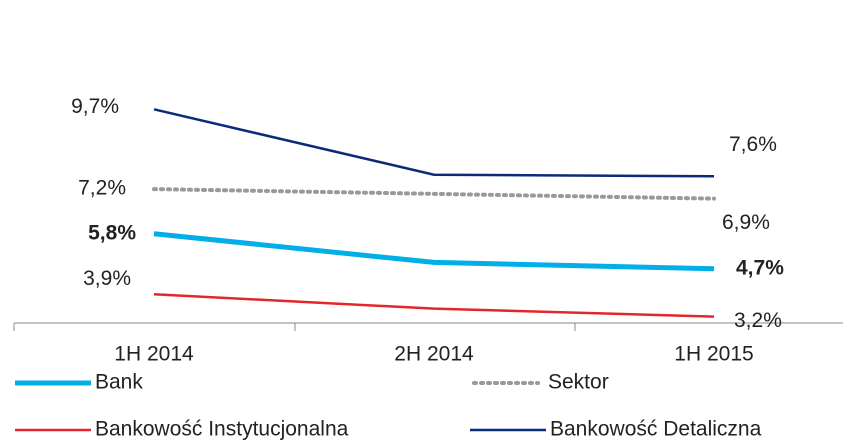  Describe the element at coordinates (713, 354) in the screenshot. I see `x-tick-label: 1H 2015` at that location.